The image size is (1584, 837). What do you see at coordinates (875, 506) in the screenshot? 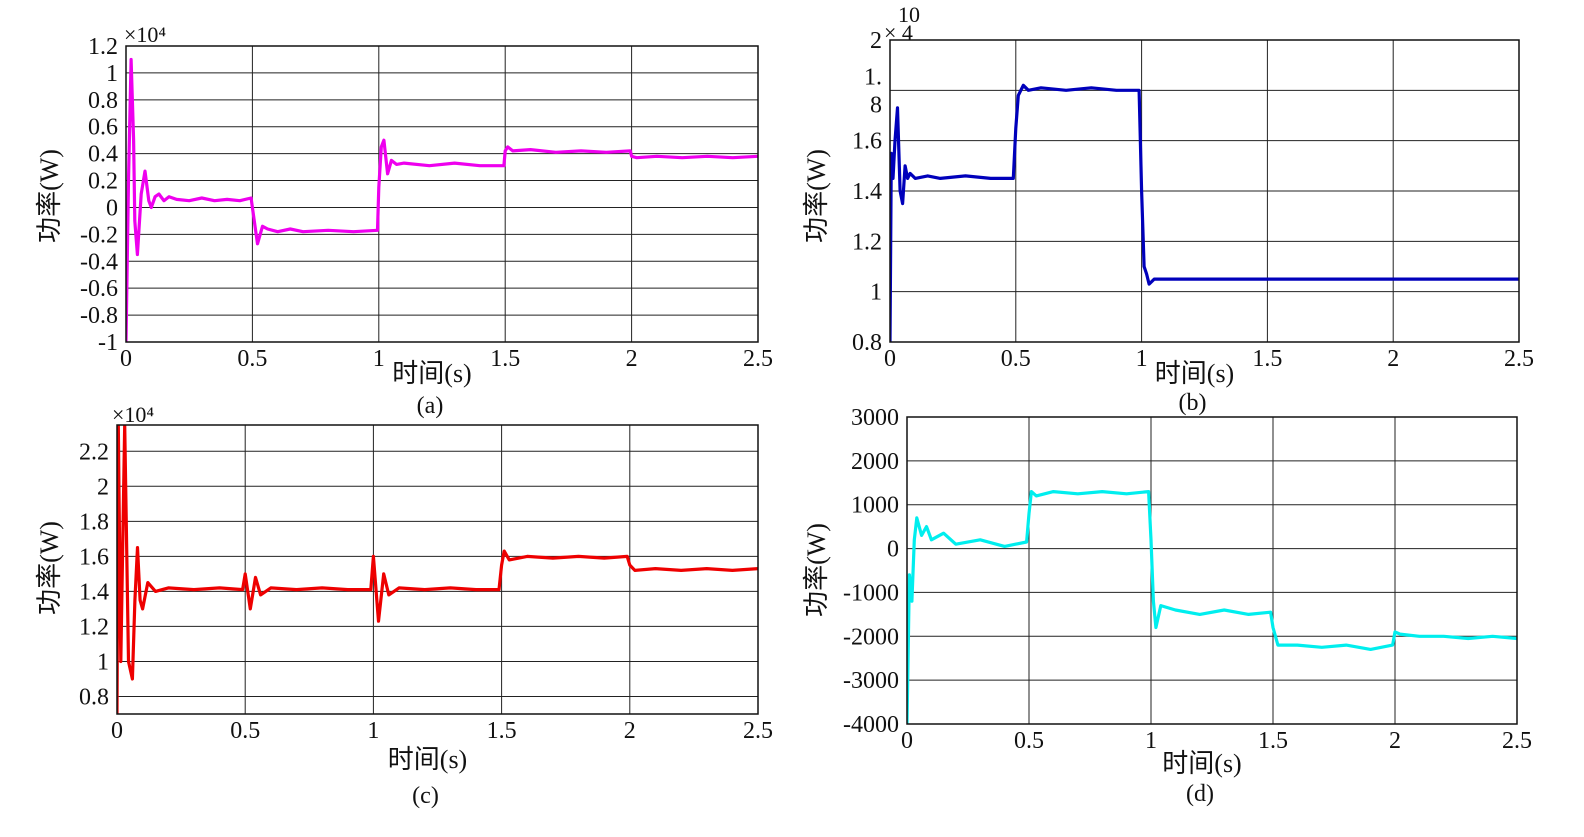
I see `y-tick-label: 1000` at bounding box center [875, 506].